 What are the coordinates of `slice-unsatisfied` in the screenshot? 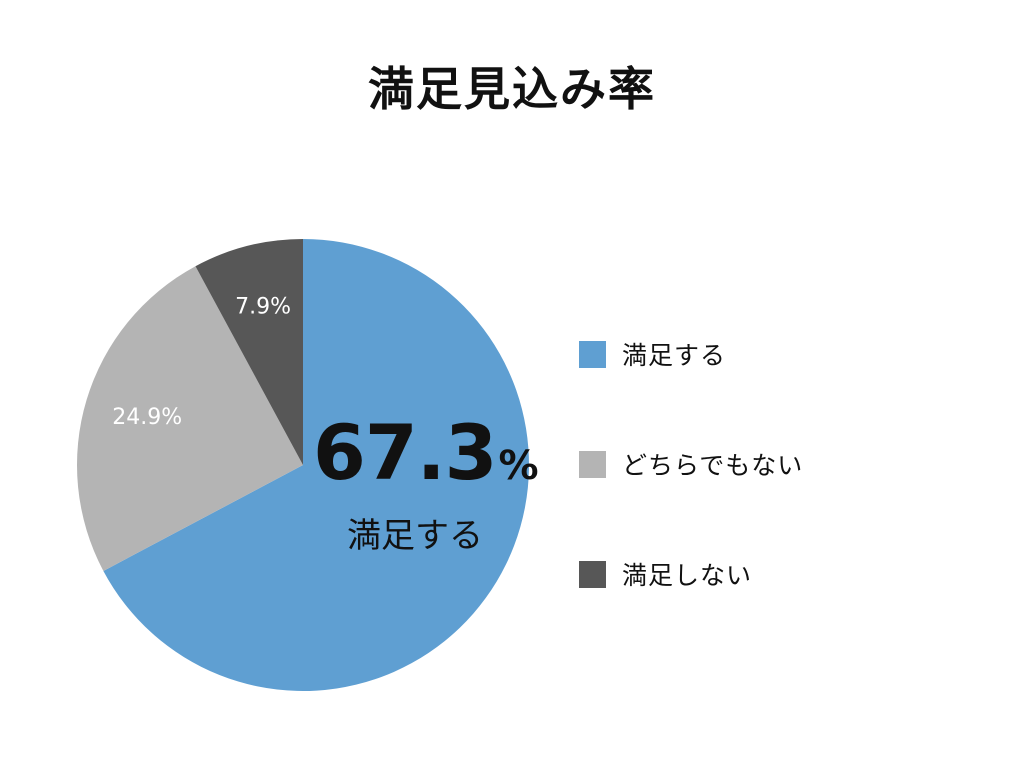 It's located at (249, 352).